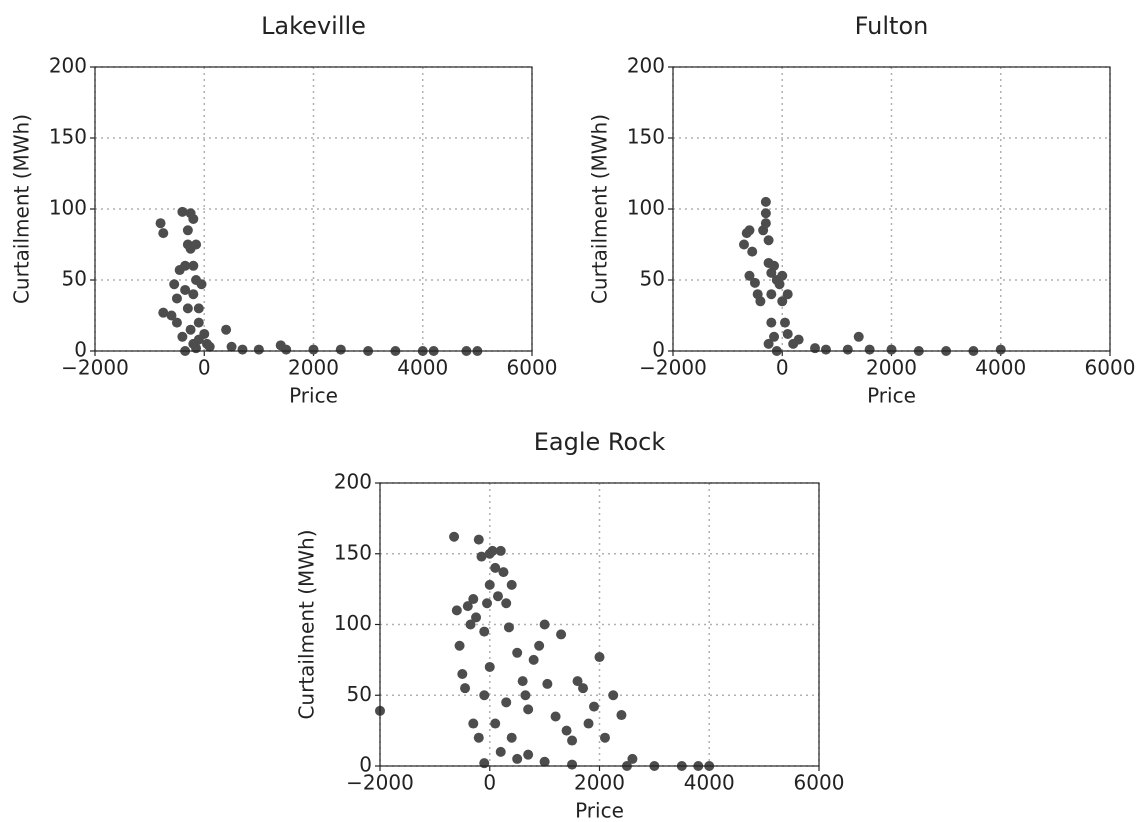  I want to click on y-tick-label: 200, so click(353, 482).